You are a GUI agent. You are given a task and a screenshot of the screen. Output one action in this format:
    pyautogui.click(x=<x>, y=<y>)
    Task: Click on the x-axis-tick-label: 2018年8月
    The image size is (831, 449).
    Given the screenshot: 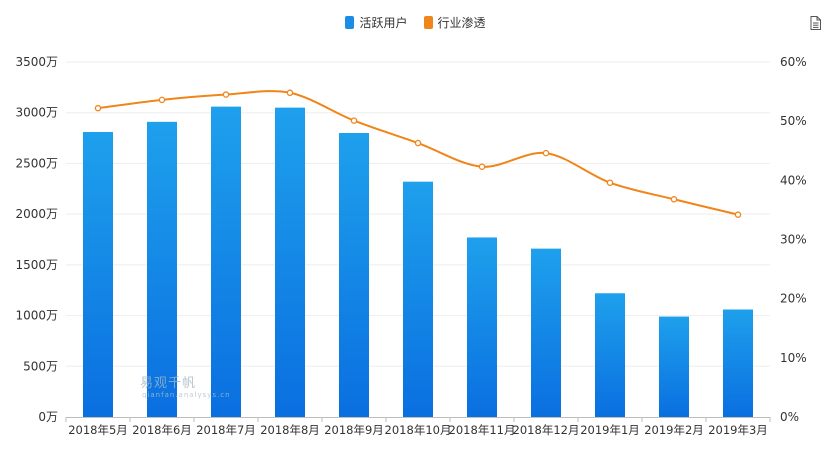 What is the action you would take?
    pyautogui.click(x=290, y=430)
    